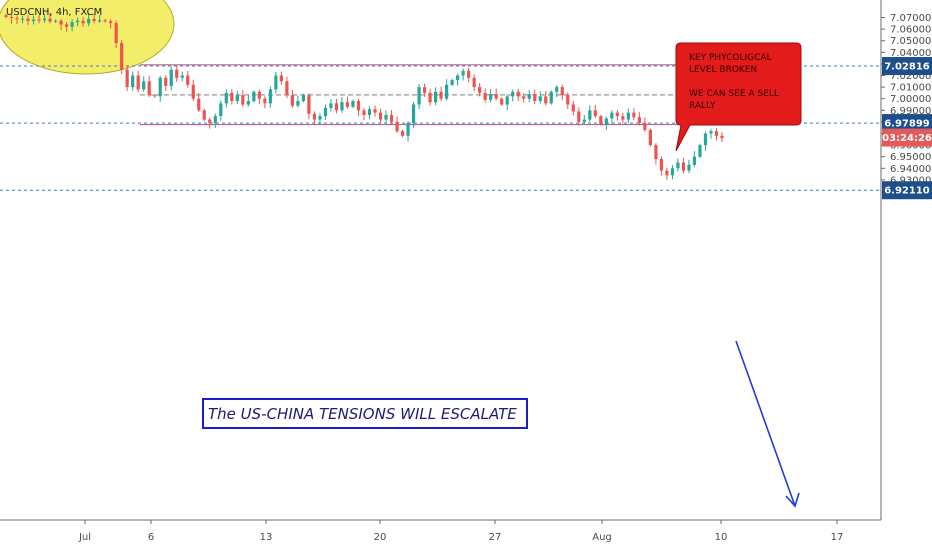 This screenshot has height=550, width=932. Describe the element at coordinates (266, 537) in the screenshot. I see `x-tick-label: 13` at that location.